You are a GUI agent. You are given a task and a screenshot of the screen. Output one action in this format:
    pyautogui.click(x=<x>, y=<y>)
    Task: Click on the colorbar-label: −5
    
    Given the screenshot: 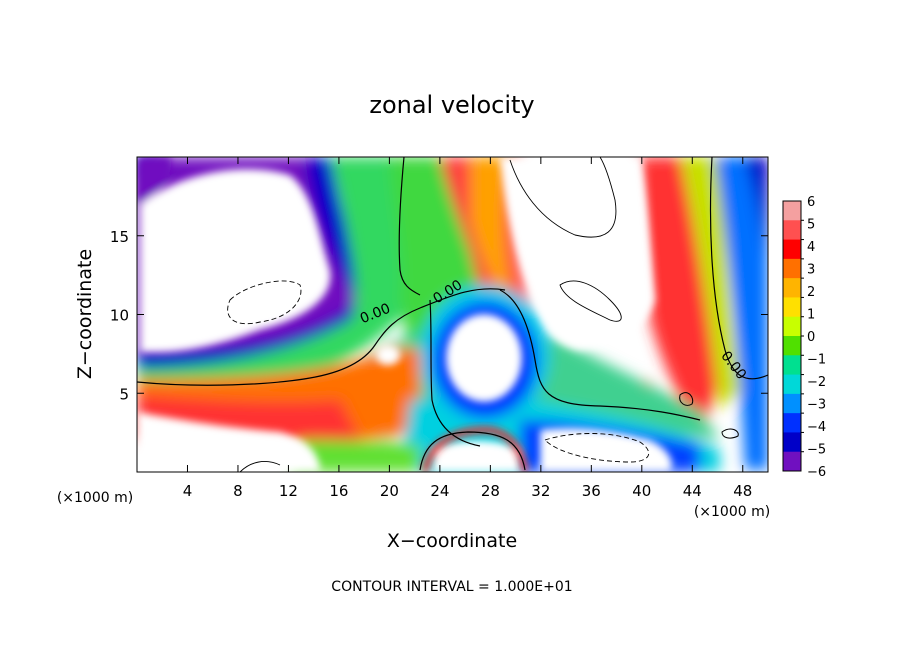 What is the action you would take?
    pyautogui.click(x=816, y=450)
    